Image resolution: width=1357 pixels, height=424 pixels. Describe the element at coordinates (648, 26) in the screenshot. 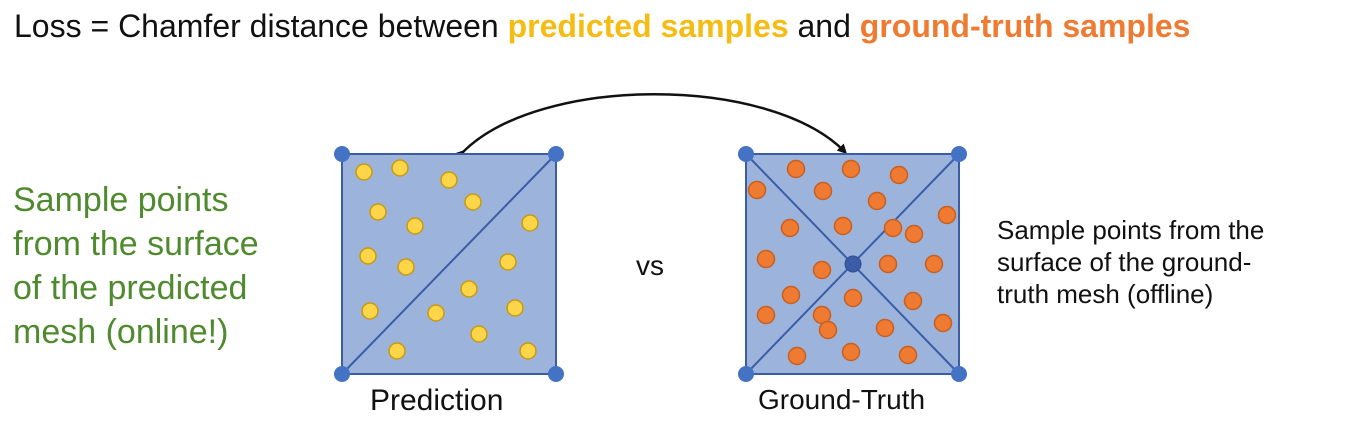

I see `title-predicted-samples: predicted samples` at that location.